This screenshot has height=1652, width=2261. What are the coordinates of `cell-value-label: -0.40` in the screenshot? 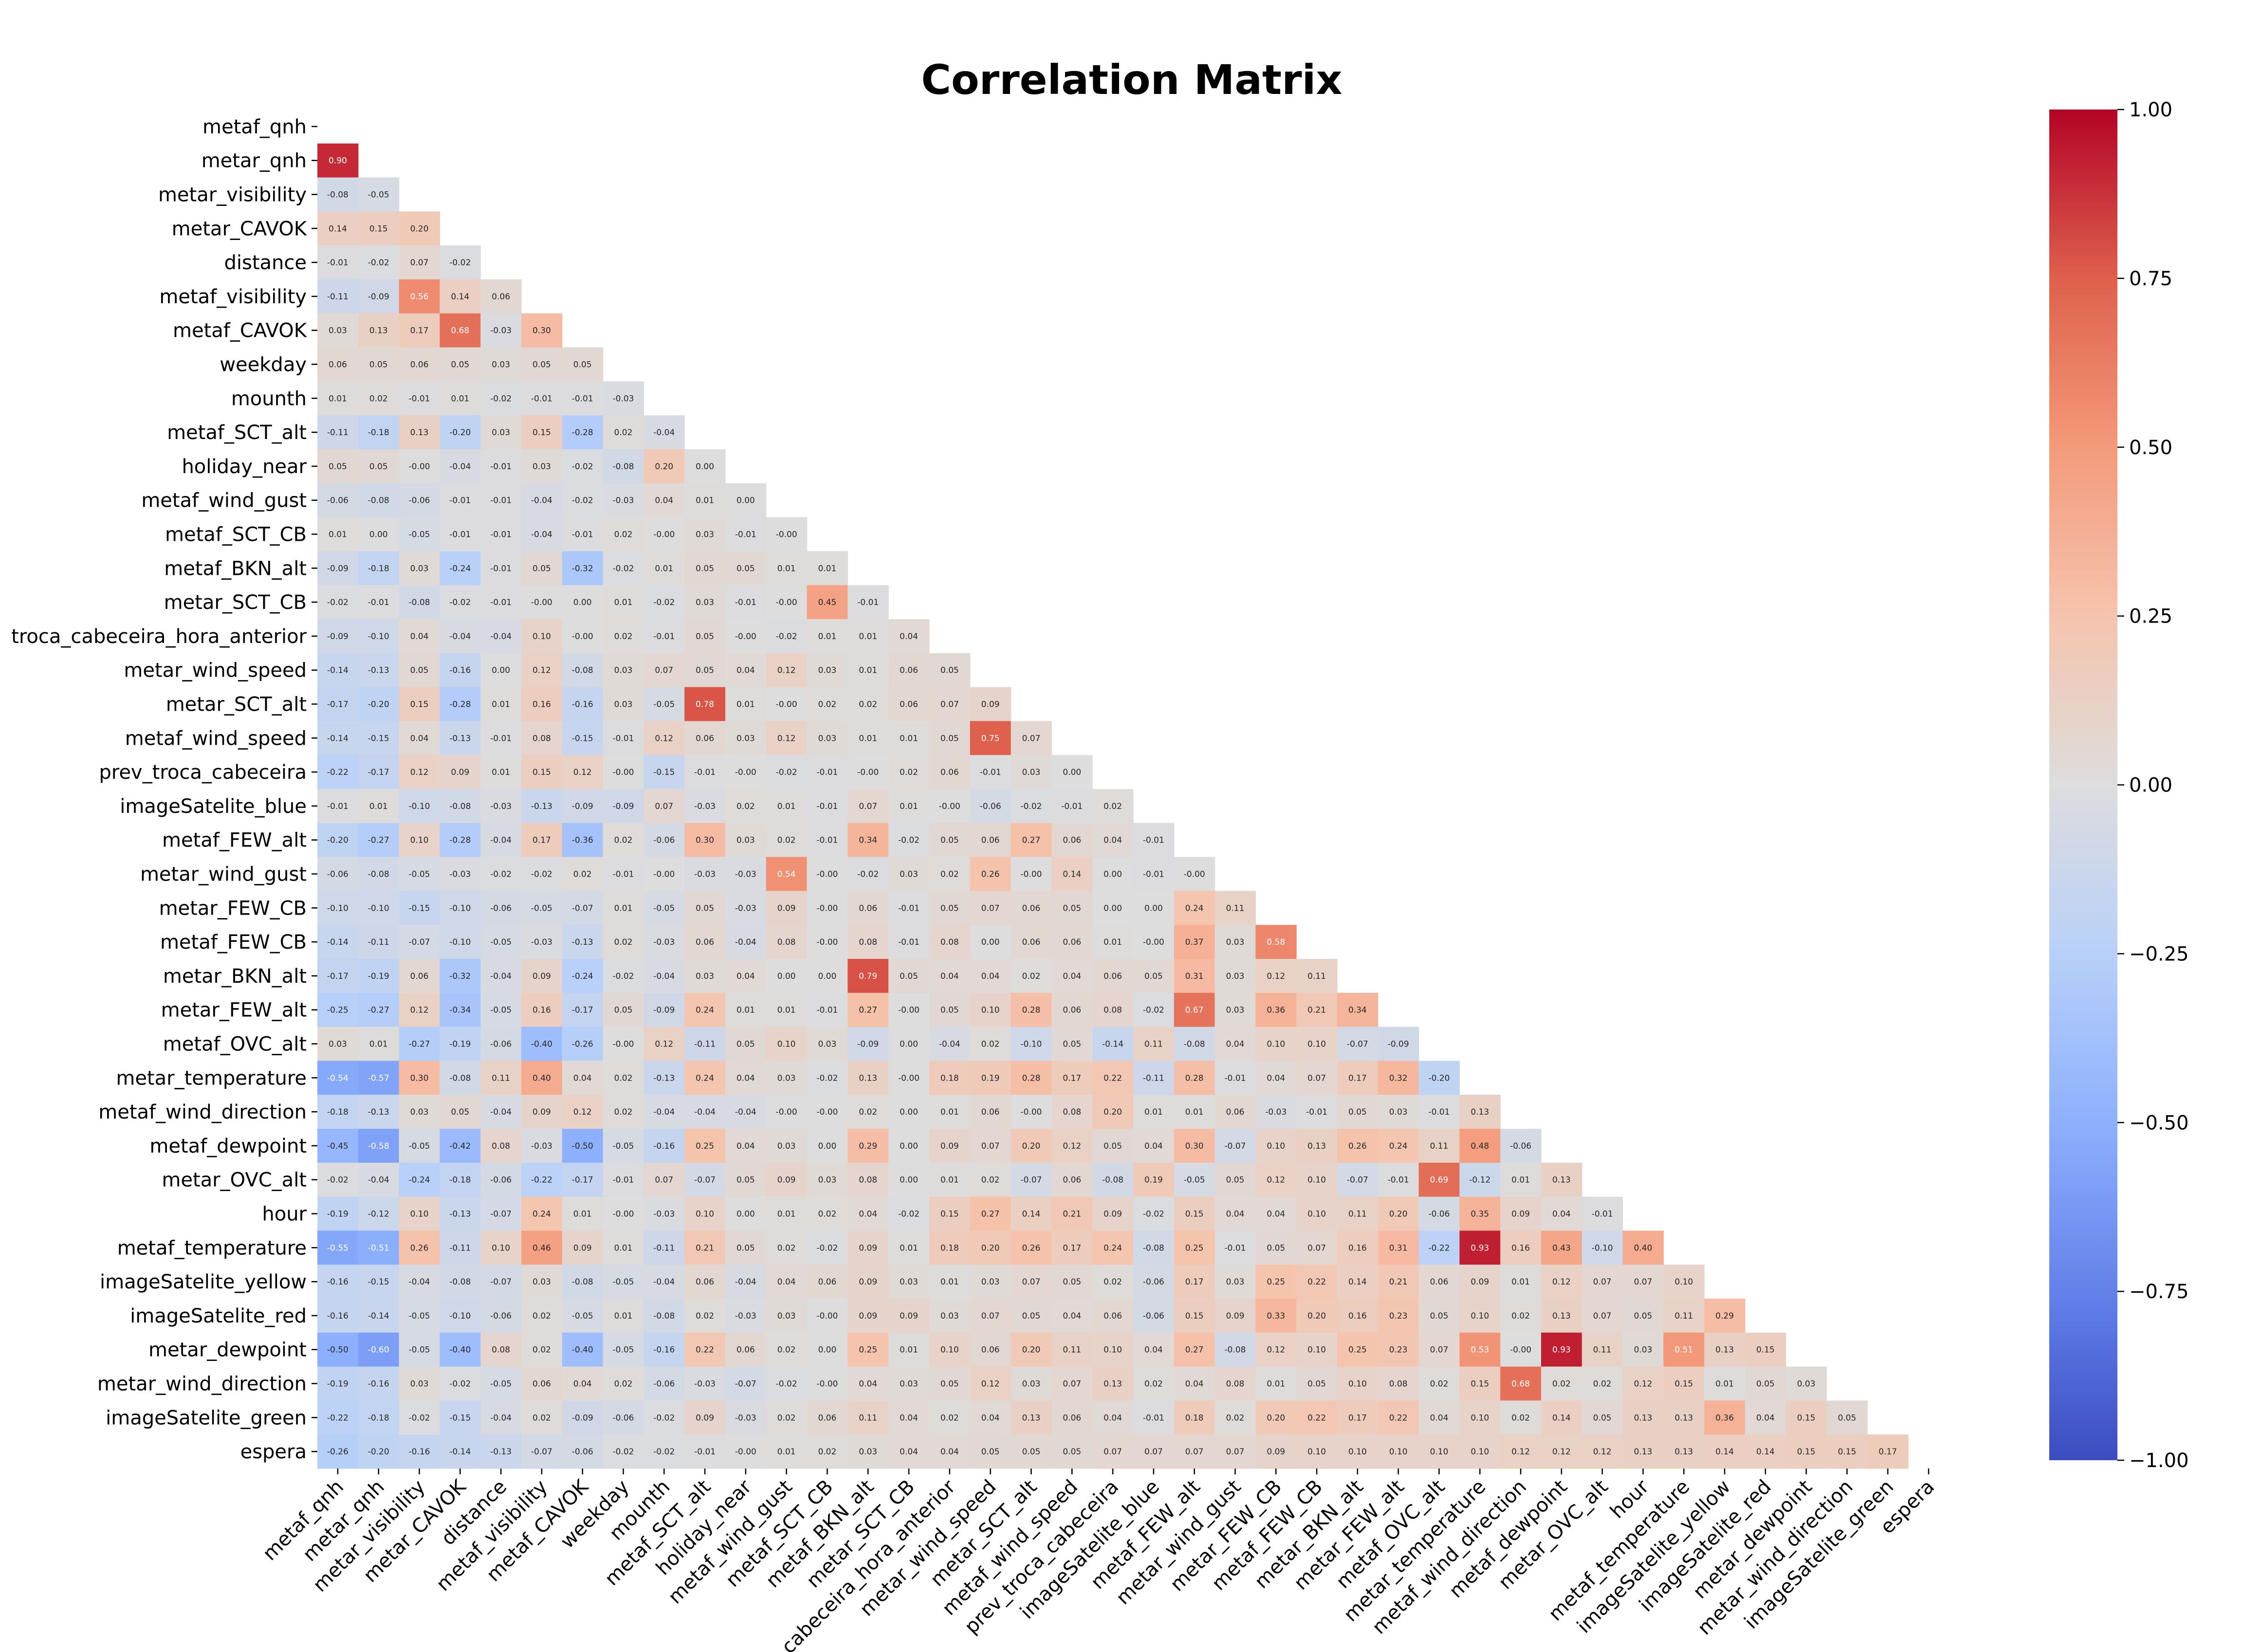 It's located at (542, 1044).